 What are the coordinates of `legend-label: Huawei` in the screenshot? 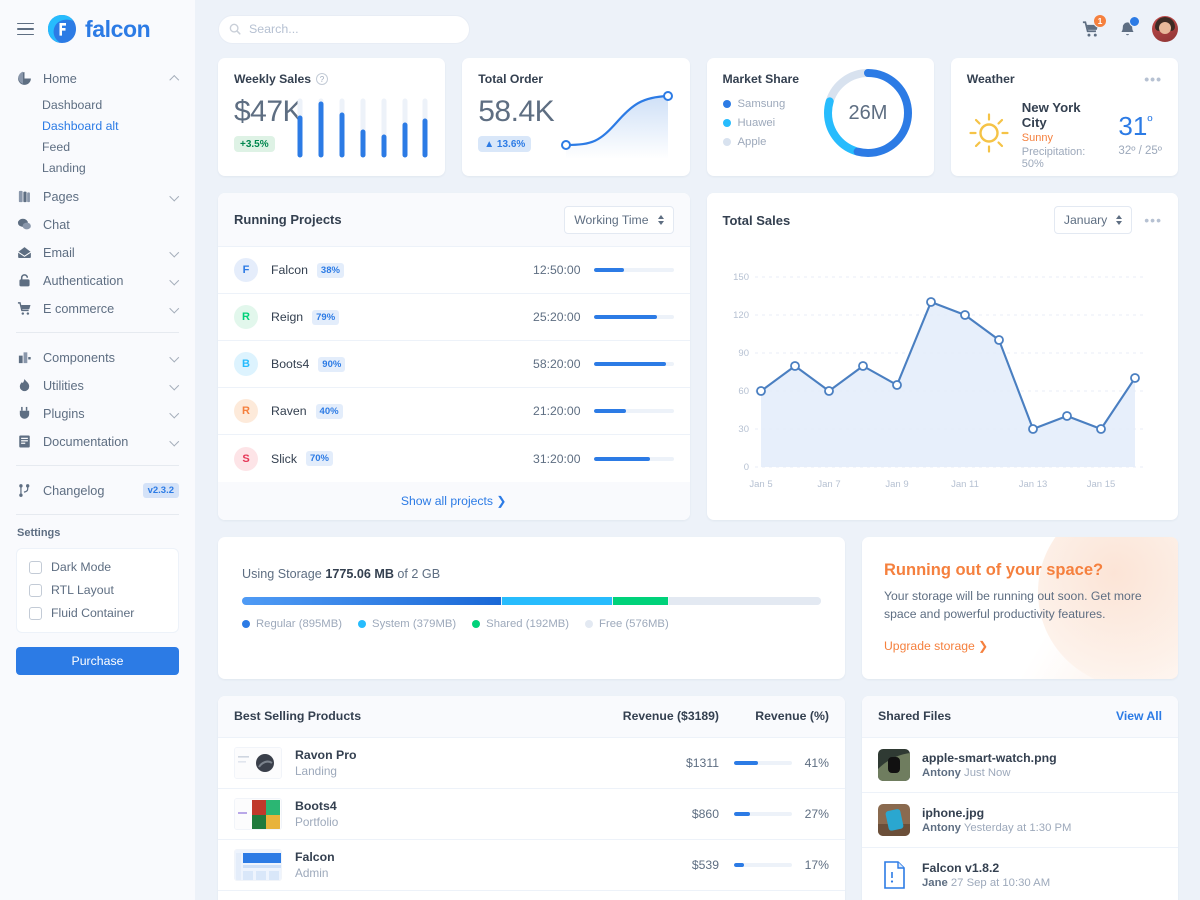 It's located at (756, 123).